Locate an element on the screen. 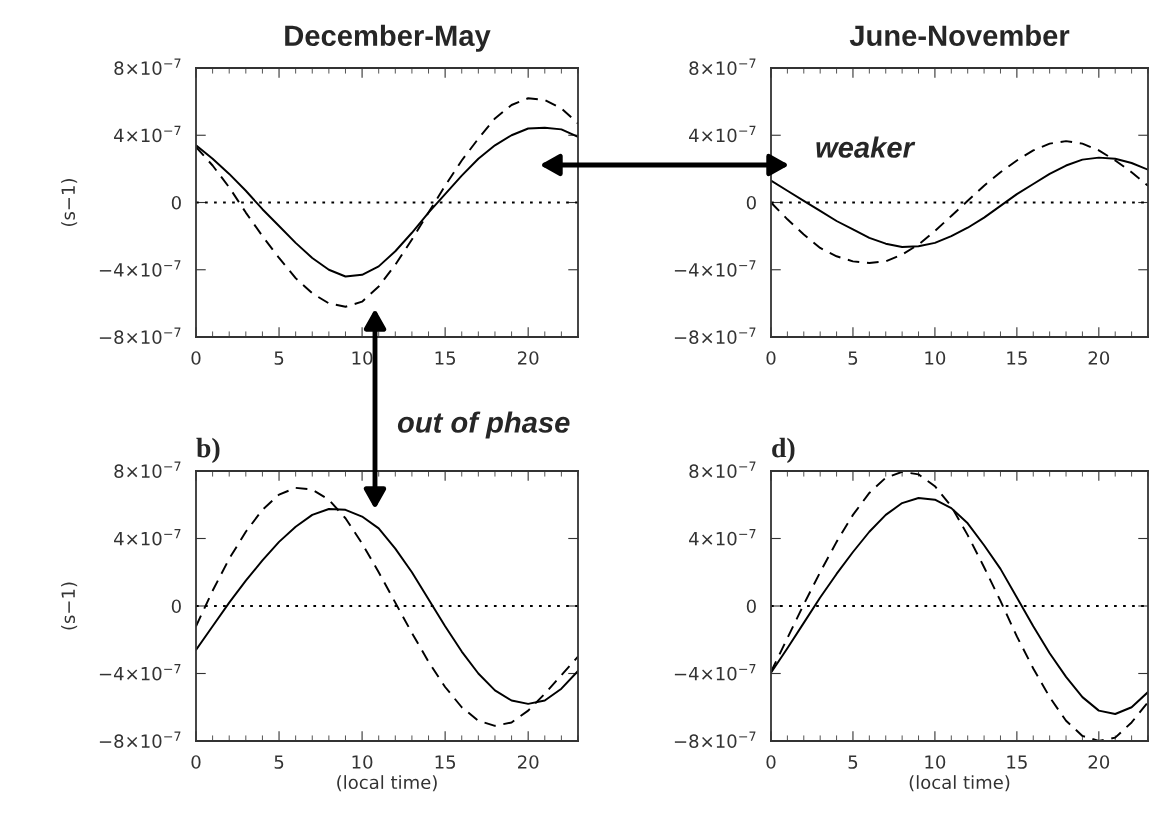 Image resolution: width=1153 pixels, height=825 pixels. text: out of phase is located at coordinates (483, 425).